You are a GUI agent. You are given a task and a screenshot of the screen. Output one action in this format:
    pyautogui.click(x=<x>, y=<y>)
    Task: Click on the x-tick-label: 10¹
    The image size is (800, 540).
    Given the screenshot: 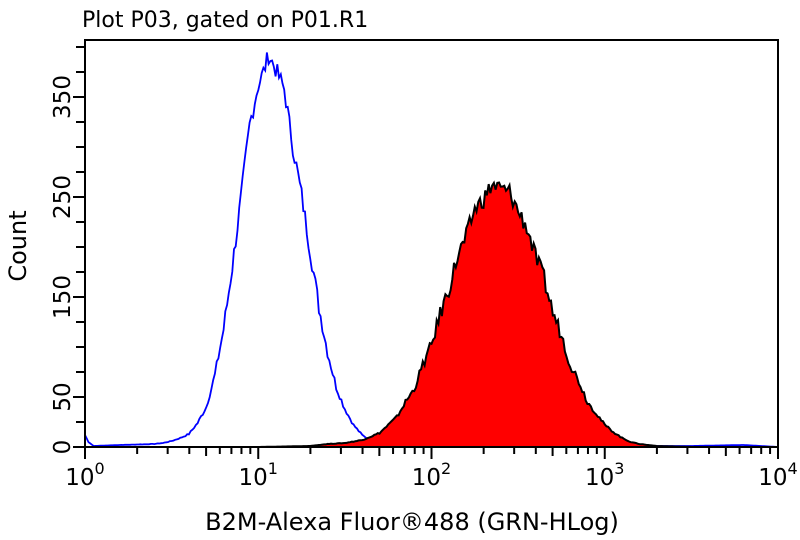 What is the action you would take?
    pyautogui.click(x=258, y=475)
    